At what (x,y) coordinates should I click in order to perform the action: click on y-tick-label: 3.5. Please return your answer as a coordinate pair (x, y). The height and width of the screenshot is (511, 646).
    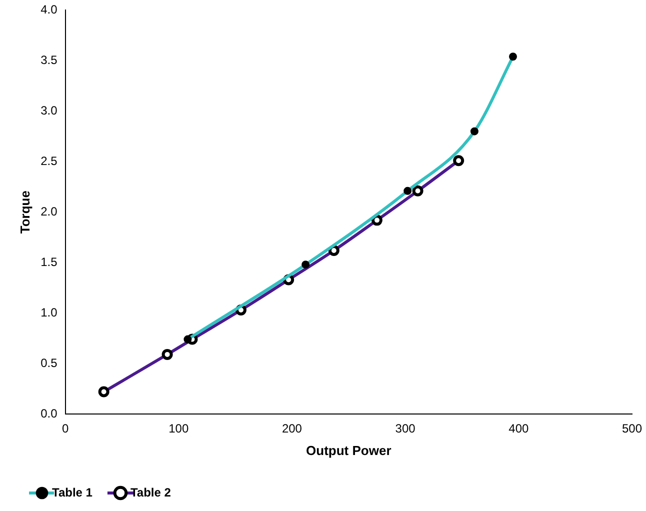
    Looking at the image, I should click on (49, 59).